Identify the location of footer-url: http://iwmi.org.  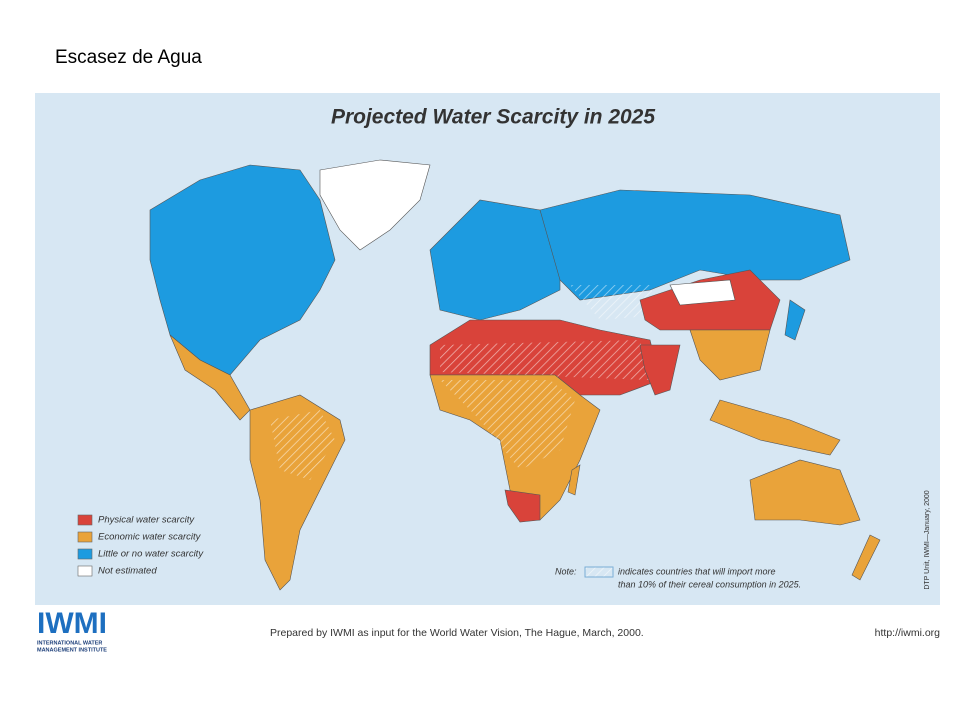
(908, 633).